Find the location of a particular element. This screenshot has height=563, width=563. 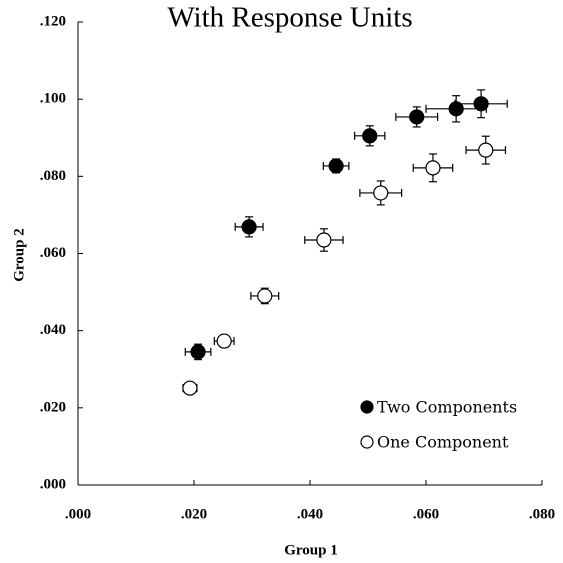

y-axis-title: Group 2 is located at coordinates (19, 255).